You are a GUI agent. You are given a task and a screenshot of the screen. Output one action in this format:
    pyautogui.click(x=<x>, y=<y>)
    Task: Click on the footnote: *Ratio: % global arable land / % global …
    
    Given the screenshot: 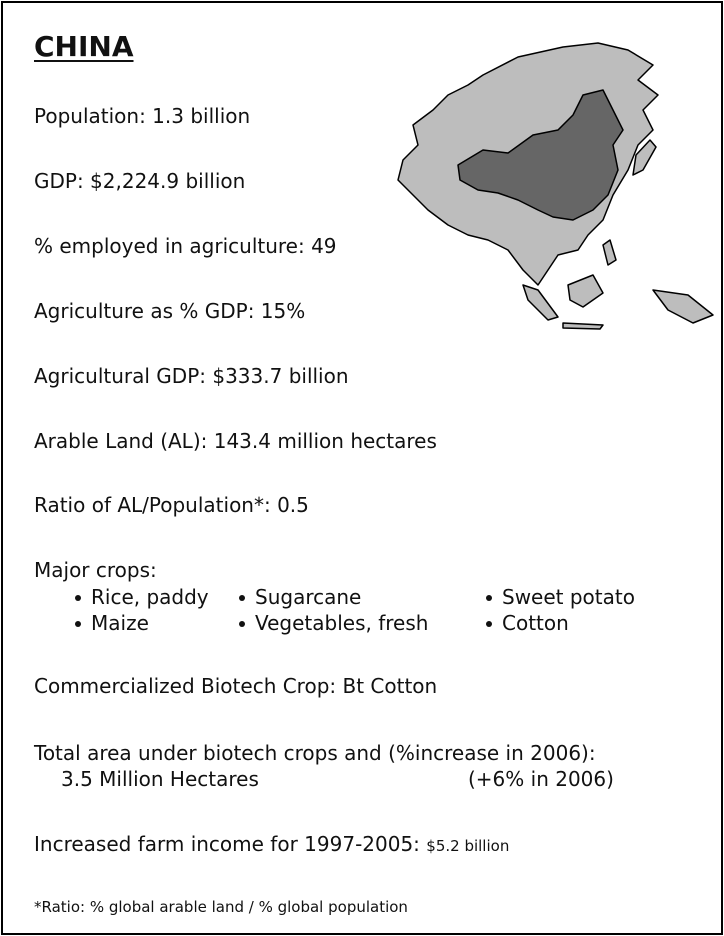 What is the action you would take?
    pyautogui.click(x=221, y=907)
    